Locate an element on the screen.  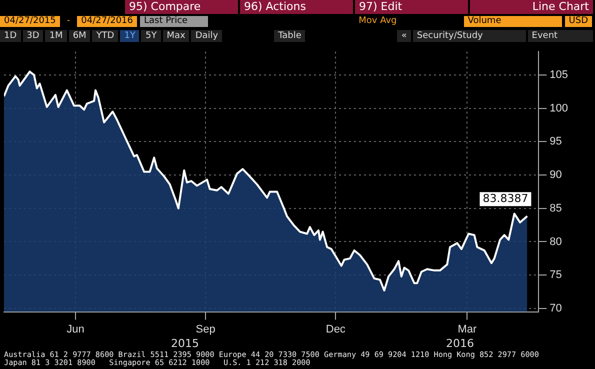
text: 5Y is located at coordinates (151, 36).